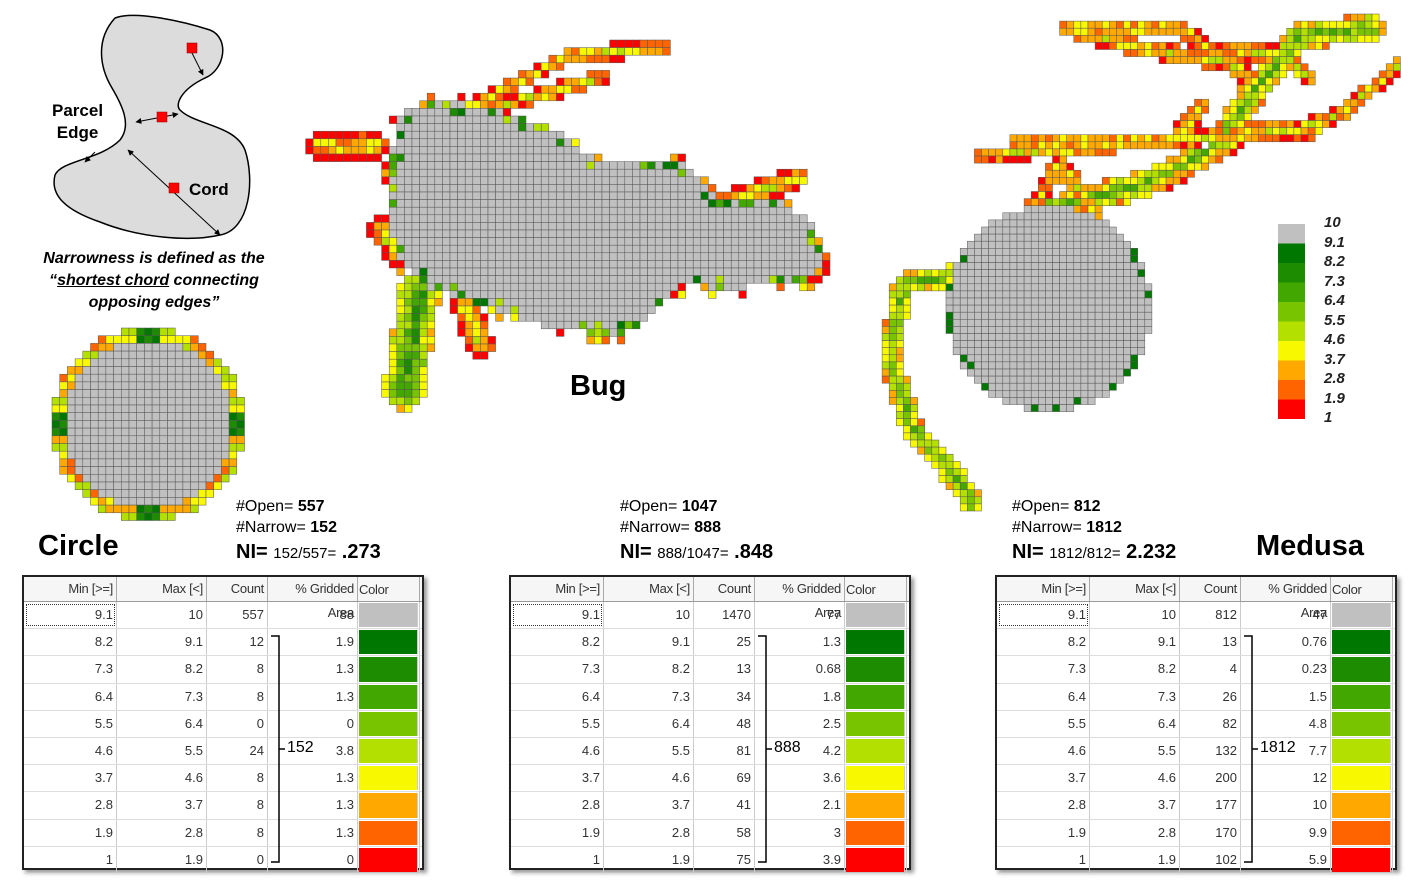 The width and height of the screenshot is (1420, 888). What do you see at coordinates (1210, 832) in the screenshot?
I see `table-cell-count: 170` at bounding box center [1210, 832].